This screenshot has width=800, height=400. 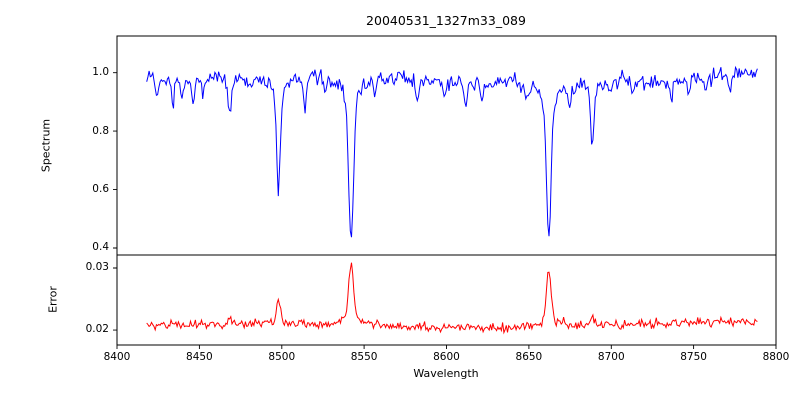 What do you see at coordinates (97, 267) in the screenshot?
I see `y-tick-label: 0.03` at bounding box center [97, 267].